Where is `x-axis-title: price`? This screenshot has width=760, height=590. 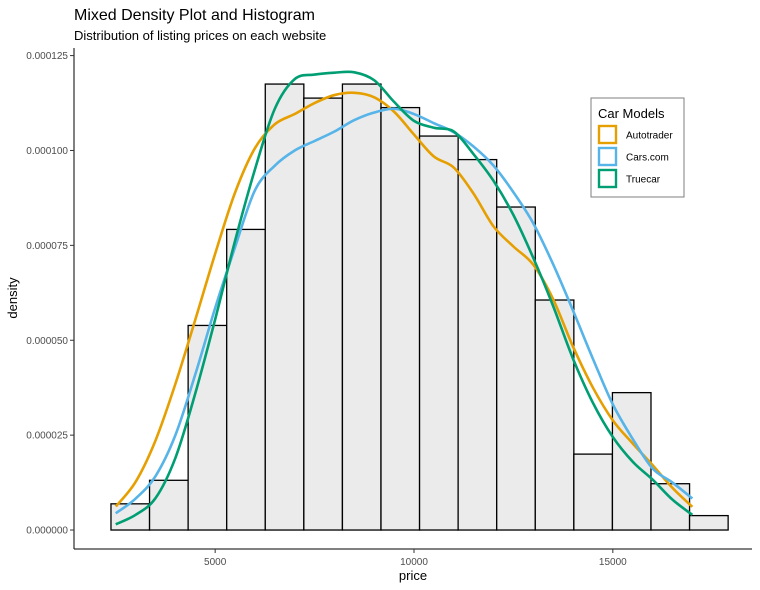 x-axis-title: price is located at coordinates (413, 575).